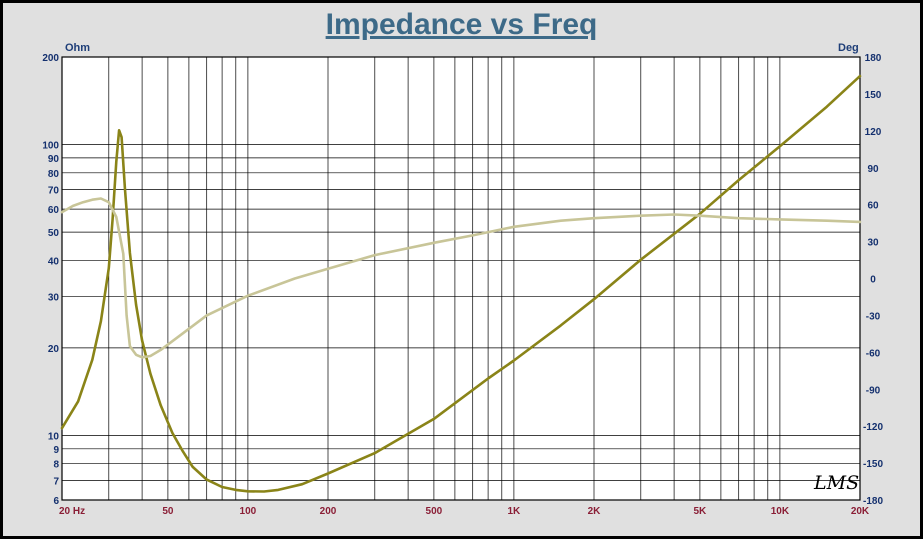 The image size is (923, 539). I want to click on left-y-tick-label: 100, so click(50, 146).